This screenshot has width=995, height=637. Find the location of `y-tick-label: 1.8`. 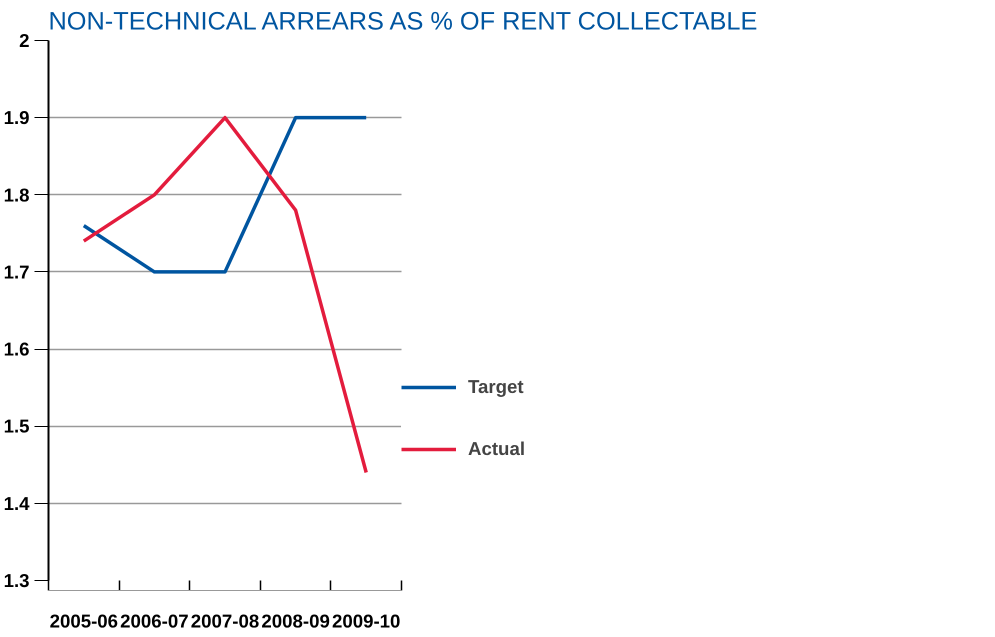

y-tick-label: 1.8 is located at coordinates (17, 195).